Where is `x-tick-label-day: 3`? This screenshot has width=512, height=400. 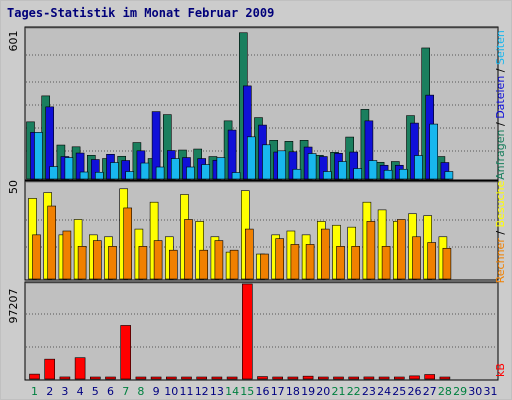 x-tick-label-day: 3 is located at coordinates (64, 391).